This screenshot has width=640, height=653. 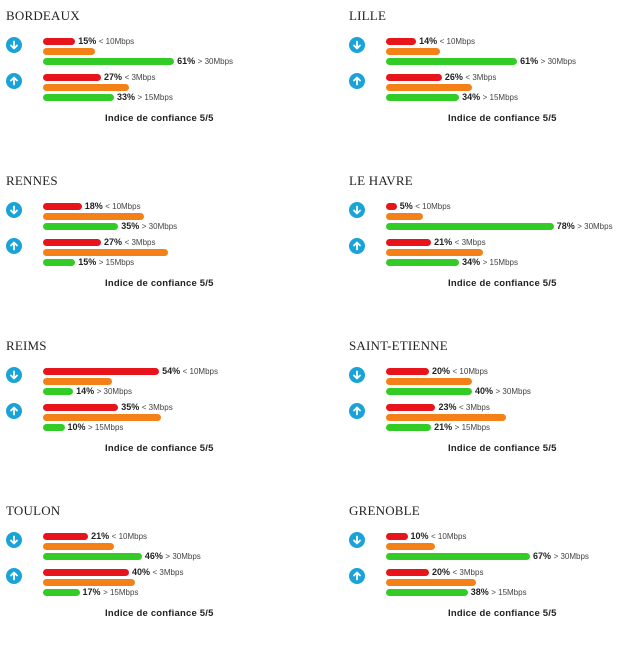 I want to click on upload-high-label: 38% > 15Mbps, so click(x=499, y=592).